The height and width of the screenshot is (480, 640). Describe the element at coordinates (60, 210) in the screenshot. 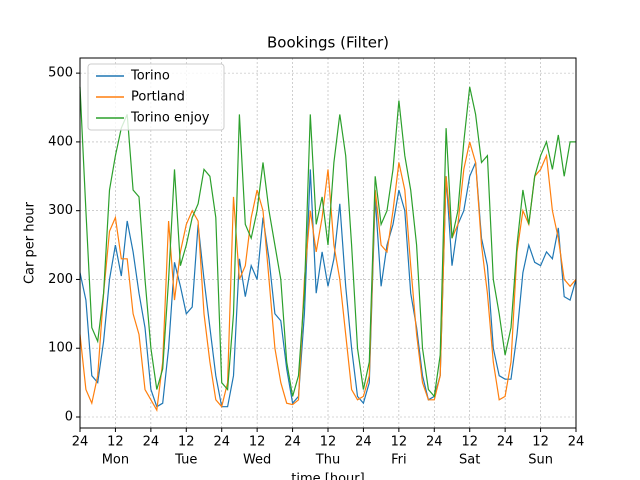

I see `y-tick-label: 300` at that location.